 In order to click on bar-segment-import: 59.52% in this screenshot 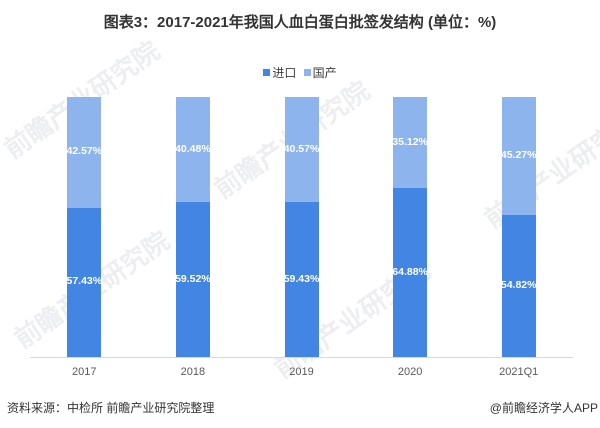, I will do `click(193, 279)`.